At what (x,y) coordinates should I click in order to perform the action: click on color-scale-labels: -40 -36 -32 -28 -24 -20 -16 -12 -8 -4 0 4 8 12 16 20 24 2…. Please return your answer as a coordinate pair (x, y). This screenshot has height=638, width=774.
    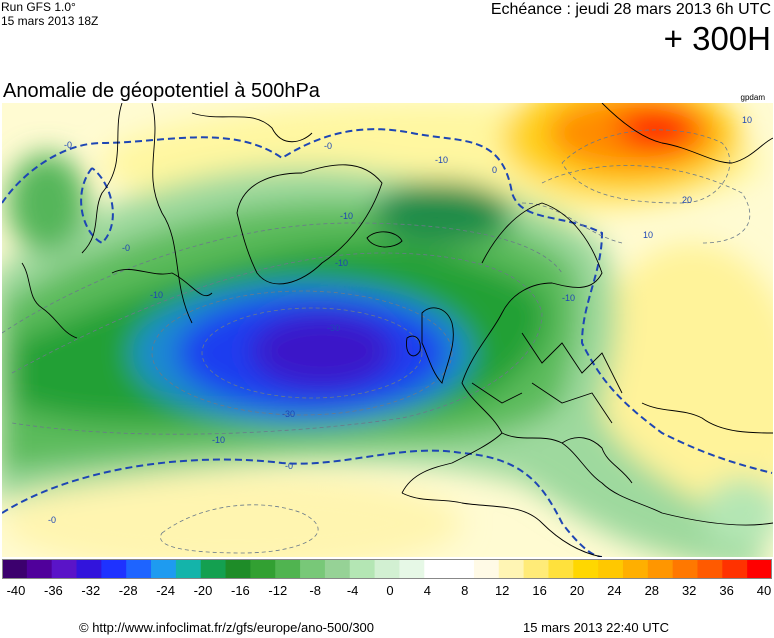
    Looking at the image, I should click on (387, 591).